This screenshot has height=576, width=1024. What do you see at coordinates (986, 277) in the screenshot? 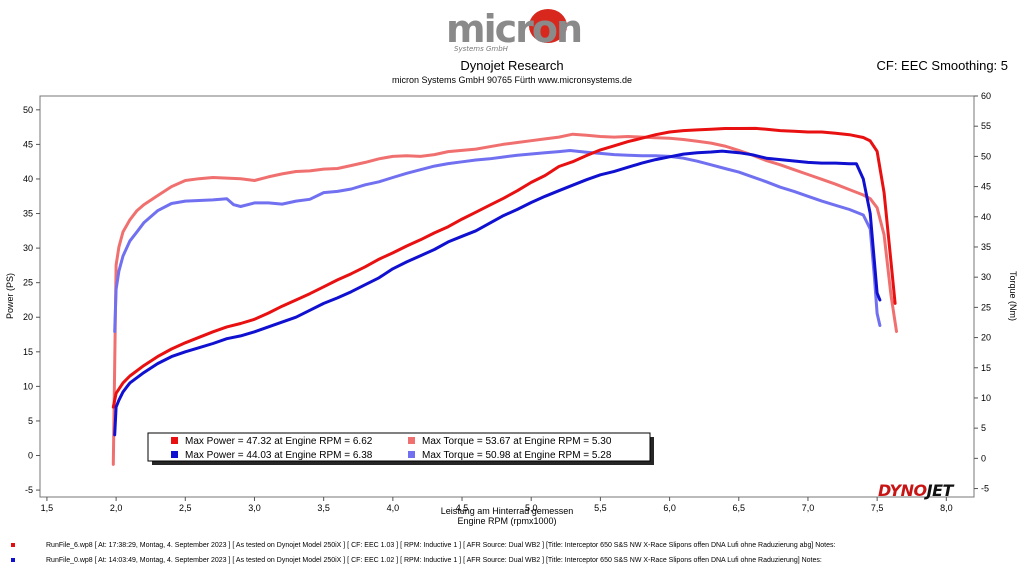
I see `y2-tick-label: 30` at bounding box center [986, 277].